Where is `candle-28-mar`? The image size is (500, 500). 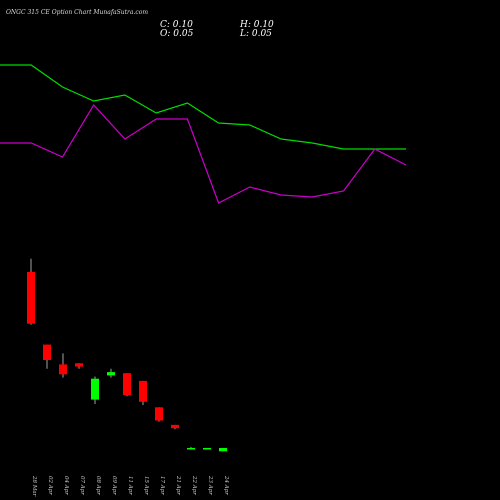
candle-28-mar is located at coordinates (31, 291).